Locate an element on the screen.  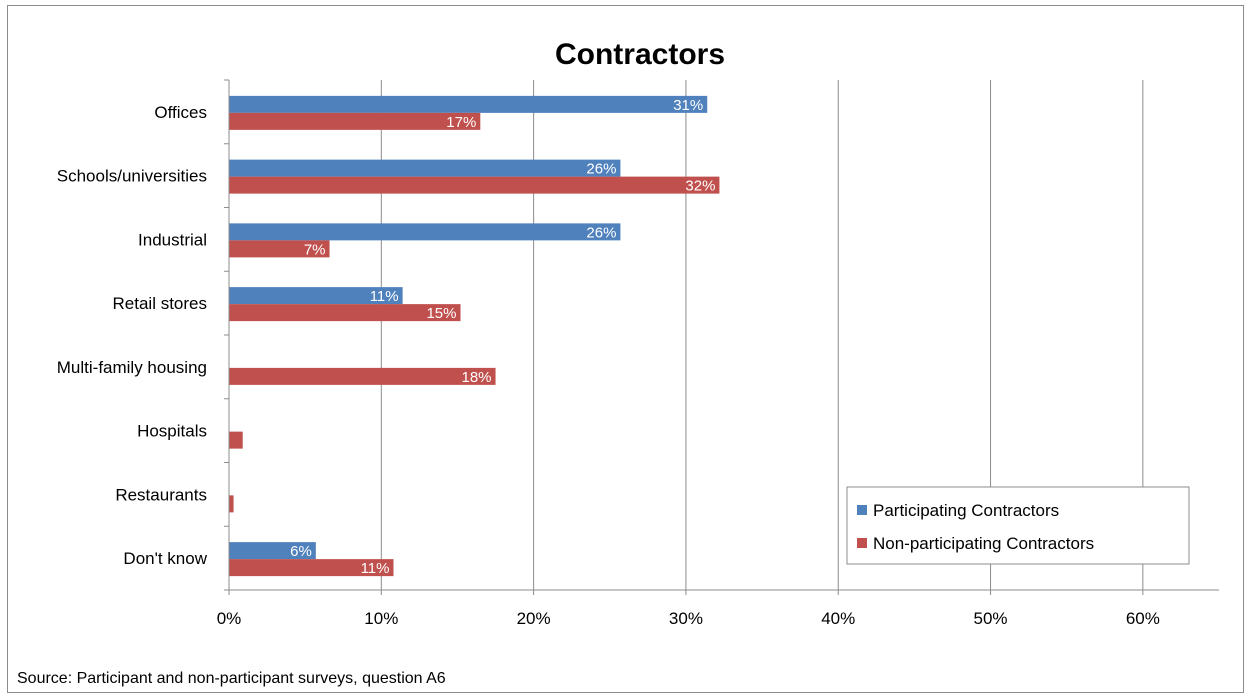
x-tick-label: 60% is located at coordinates (1143, 618).